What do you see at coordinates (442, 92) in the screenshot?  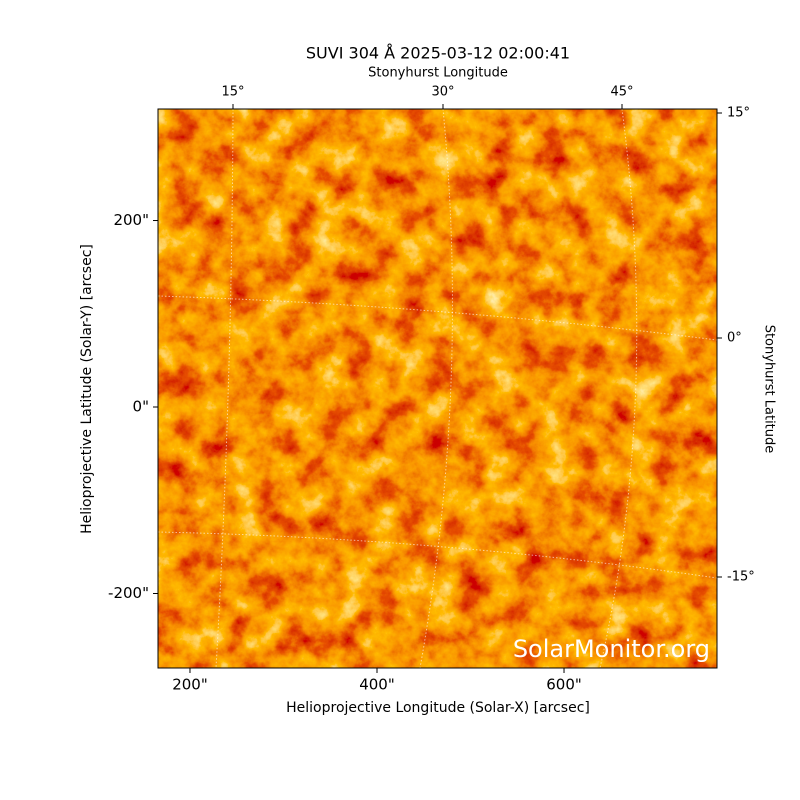 I see `top-tick-label: 30°` at bounding box center [442, 92].